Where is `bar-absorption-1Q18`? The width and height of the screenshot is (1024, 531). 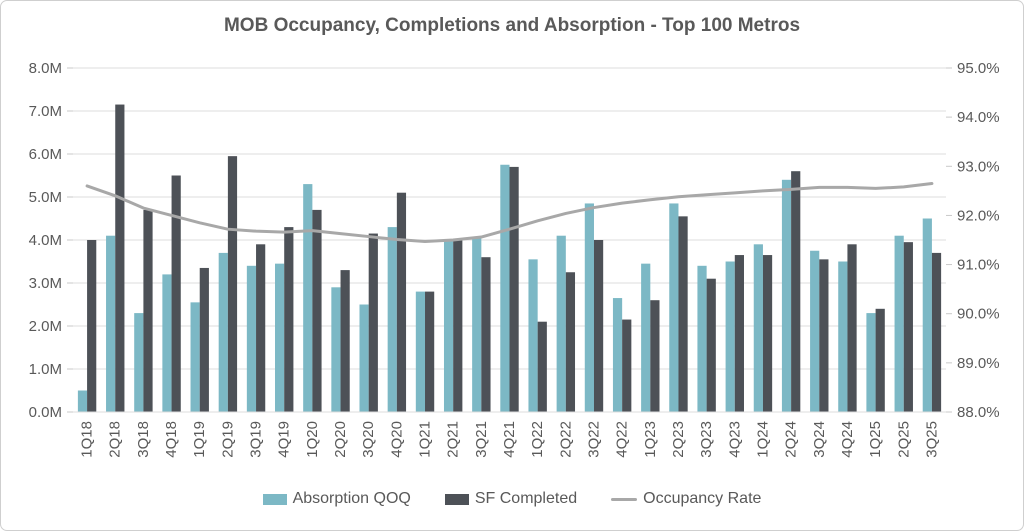
bar-absorption-1Q18 is located at coordinates (82, 401).